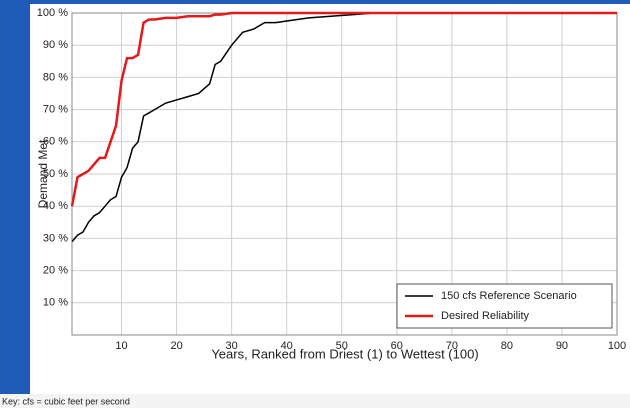 This screenshot has width=630, height=408. What do you see at coordinates (342, 346) in the screenshot?
I see `x-tick-label: 50` at bounding box center [342, 346].